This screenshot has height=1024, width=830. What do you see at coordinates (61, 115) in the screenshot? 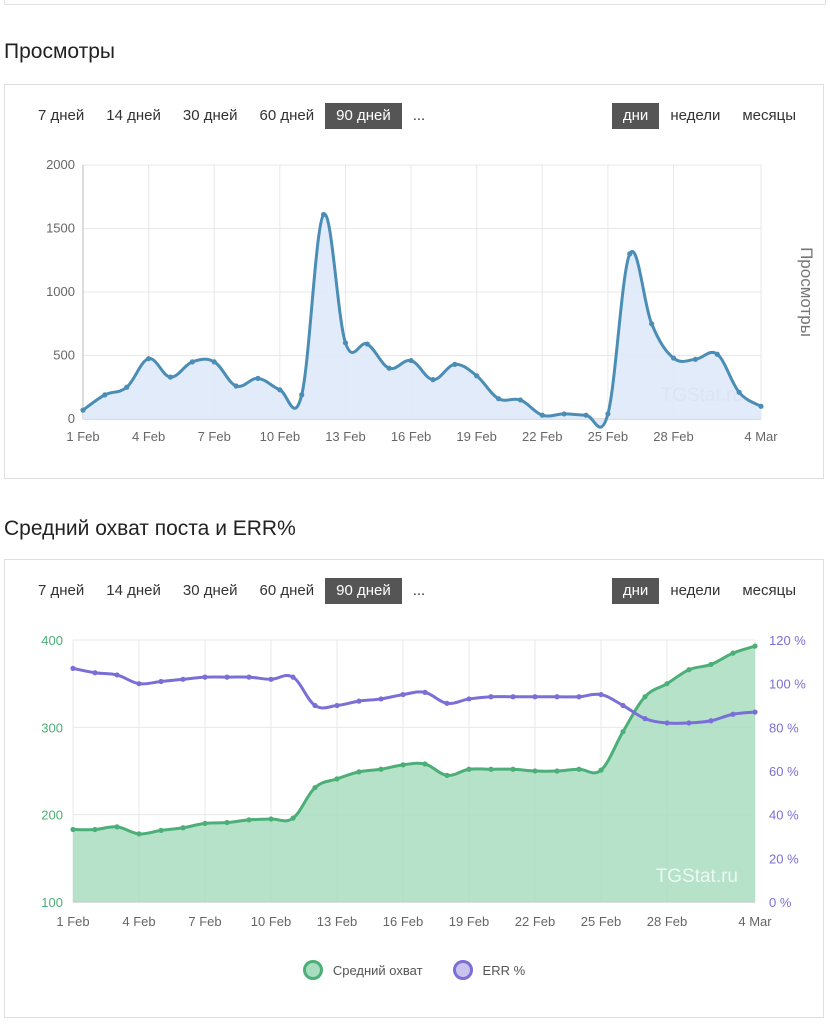
I see `views-range-7-дней: 7 дней` at bounding box center [61, 115].